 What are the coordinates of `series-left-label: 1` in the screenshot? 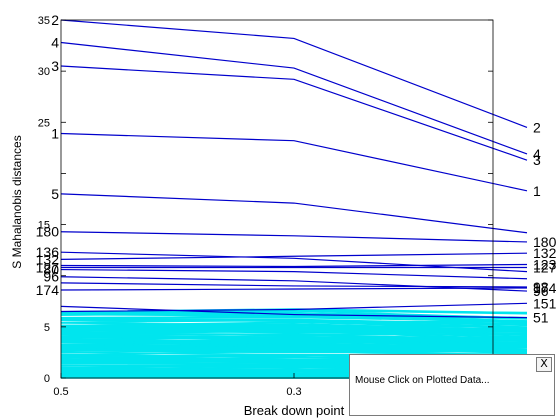 It's located at (55, 134).